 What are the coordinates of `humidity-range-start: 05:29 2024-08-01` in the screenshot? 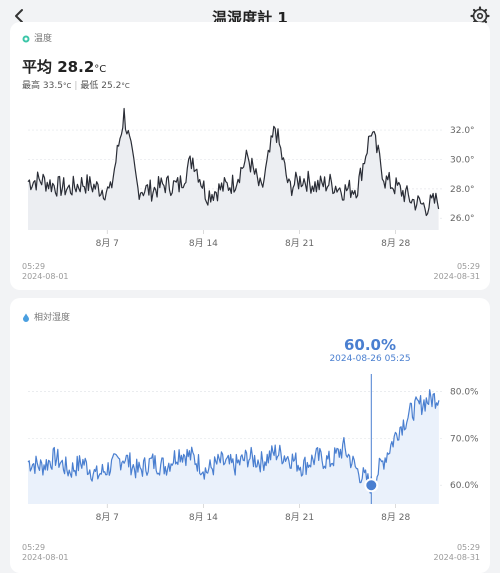 It's located at (45, 552).